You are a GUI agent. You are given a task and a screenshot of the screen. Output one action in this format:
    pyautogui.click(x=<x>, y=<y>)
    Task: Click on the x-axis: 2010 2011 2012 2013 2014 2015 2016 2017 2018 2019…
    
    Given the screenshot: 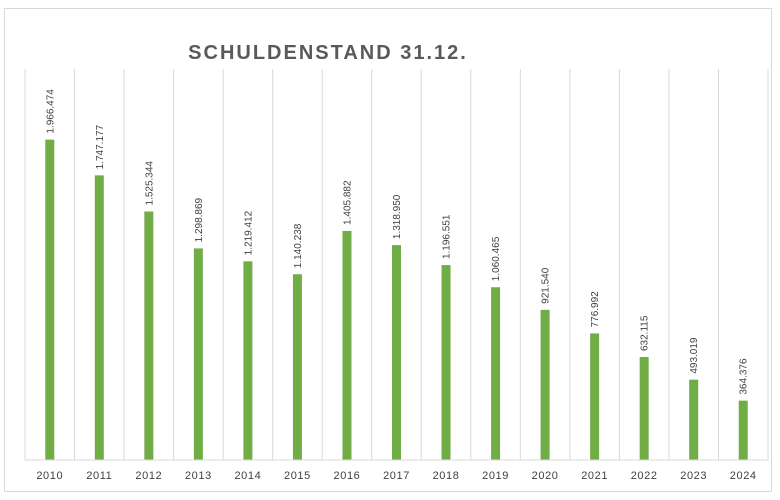 What is the action you would take?
    pyautogui.click(x=396, y=470)
    